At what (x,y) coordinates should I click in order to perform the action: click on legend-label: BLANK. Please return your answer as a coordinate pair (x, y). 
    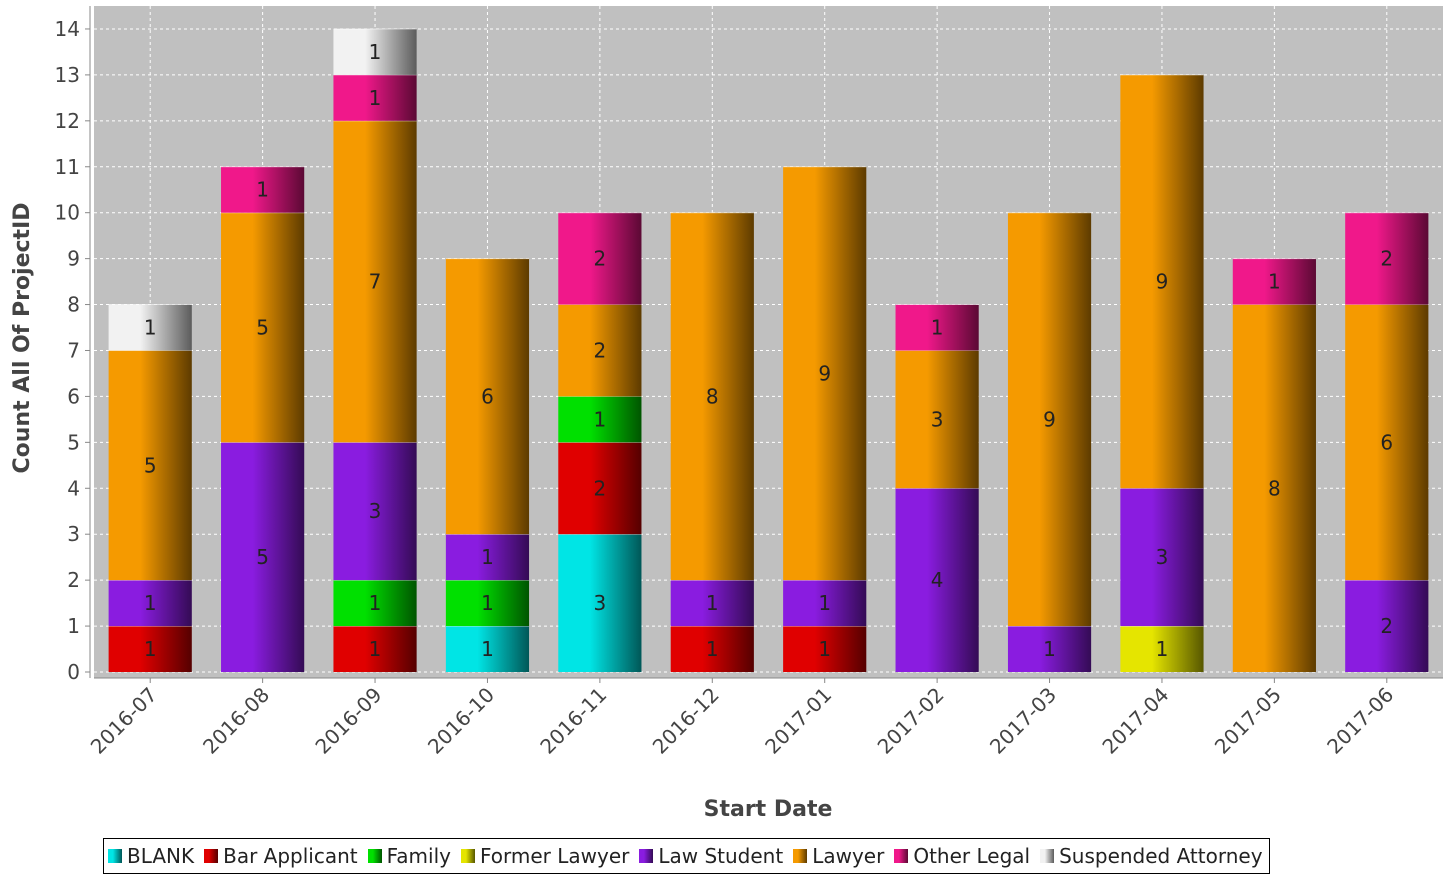
    Looking at the image, I should click on (161, 856).